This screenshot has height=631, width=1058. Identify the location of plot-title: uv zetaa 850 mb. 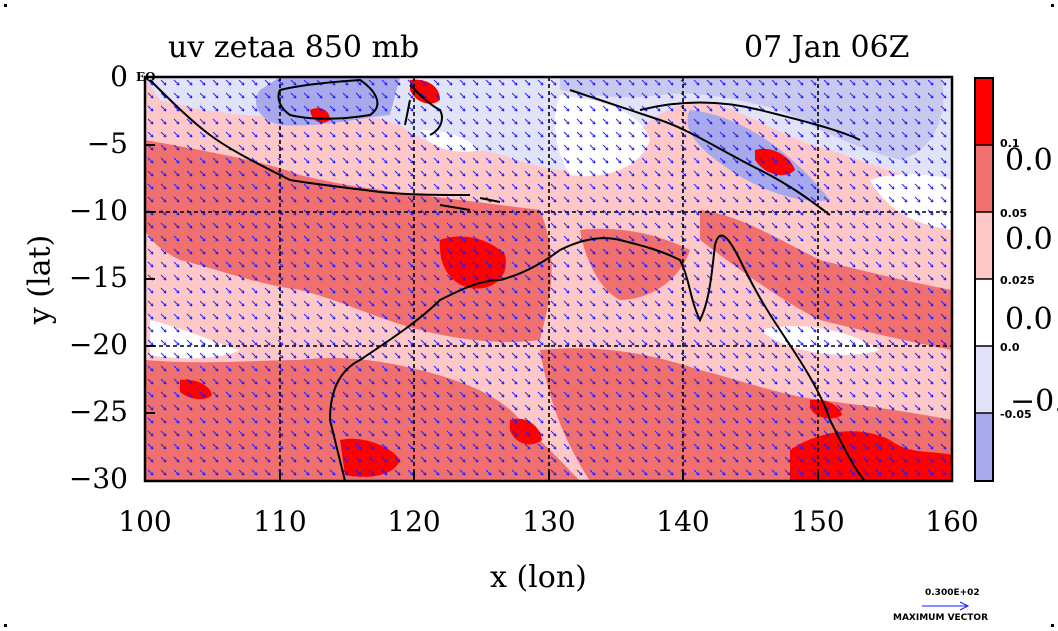
(294, 47).